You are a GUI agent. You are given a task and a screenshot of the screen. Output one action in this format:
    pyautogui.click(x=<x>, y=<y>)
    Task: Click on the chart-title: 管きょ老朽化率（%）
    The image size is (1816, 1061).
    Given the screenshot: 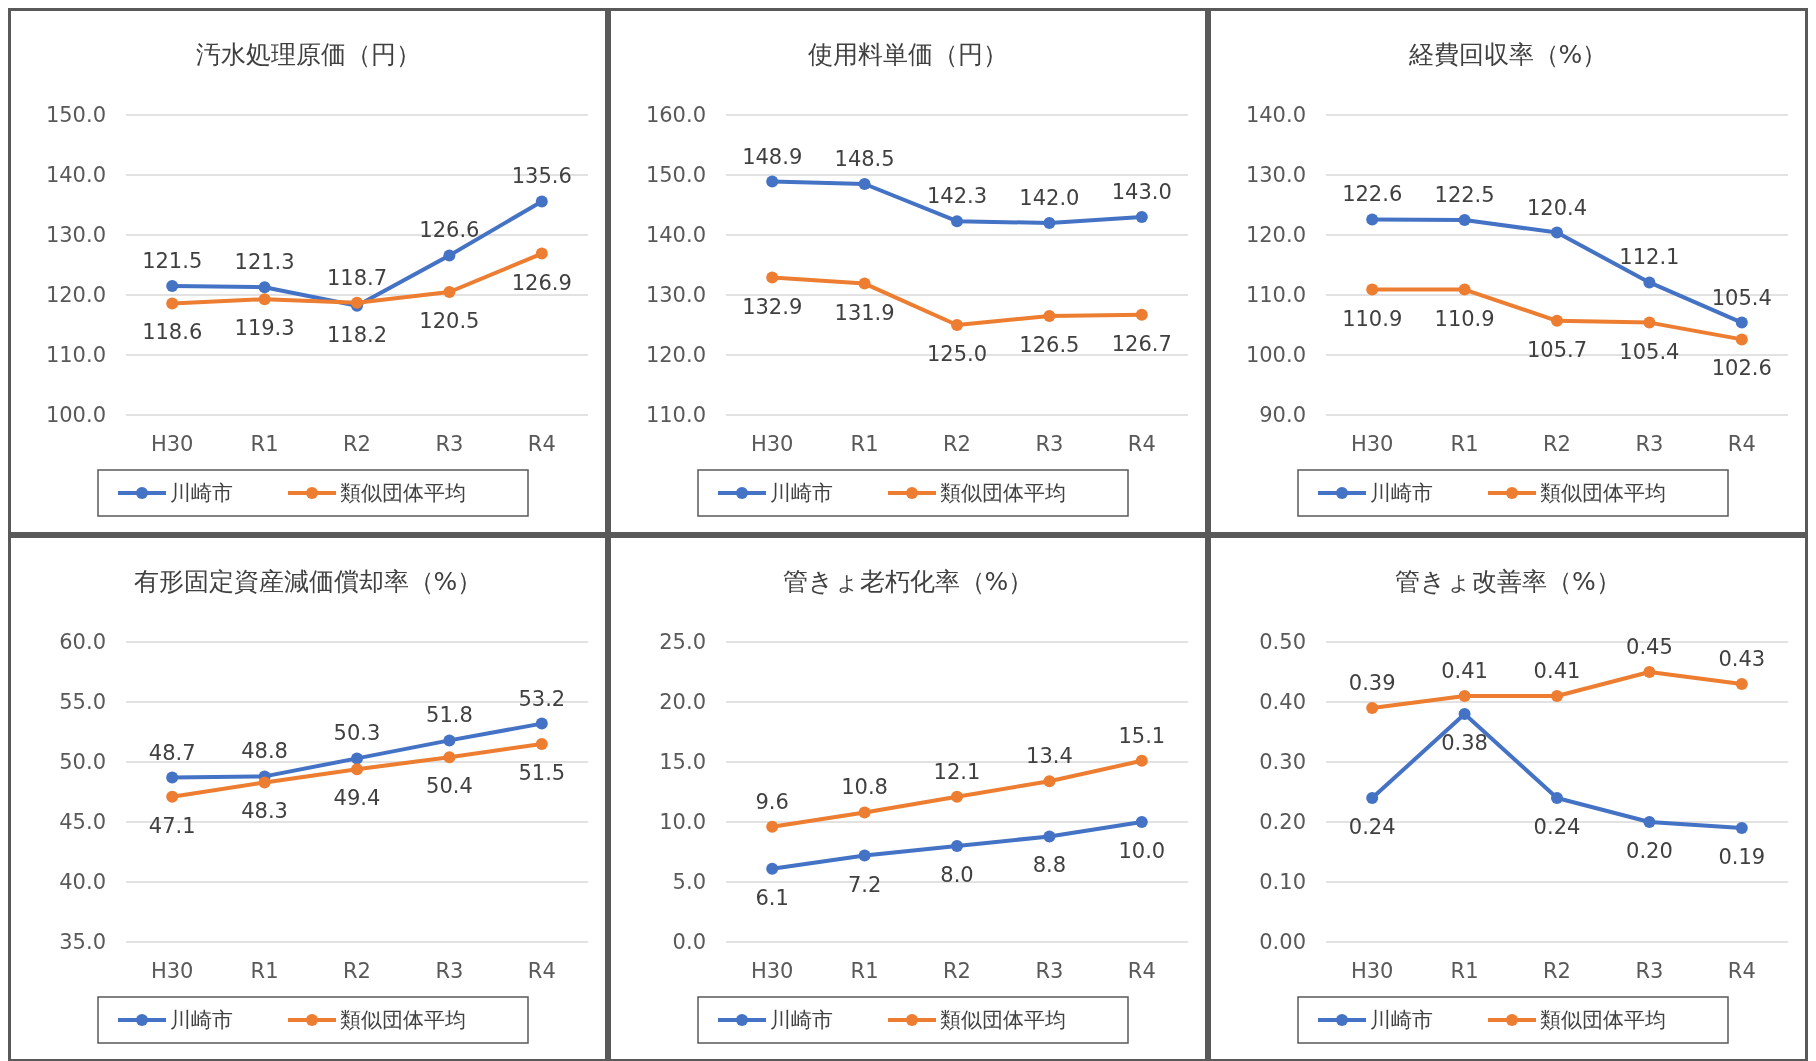 What is the action you would take?
    pyautogui.click(x=908, y=581)
    